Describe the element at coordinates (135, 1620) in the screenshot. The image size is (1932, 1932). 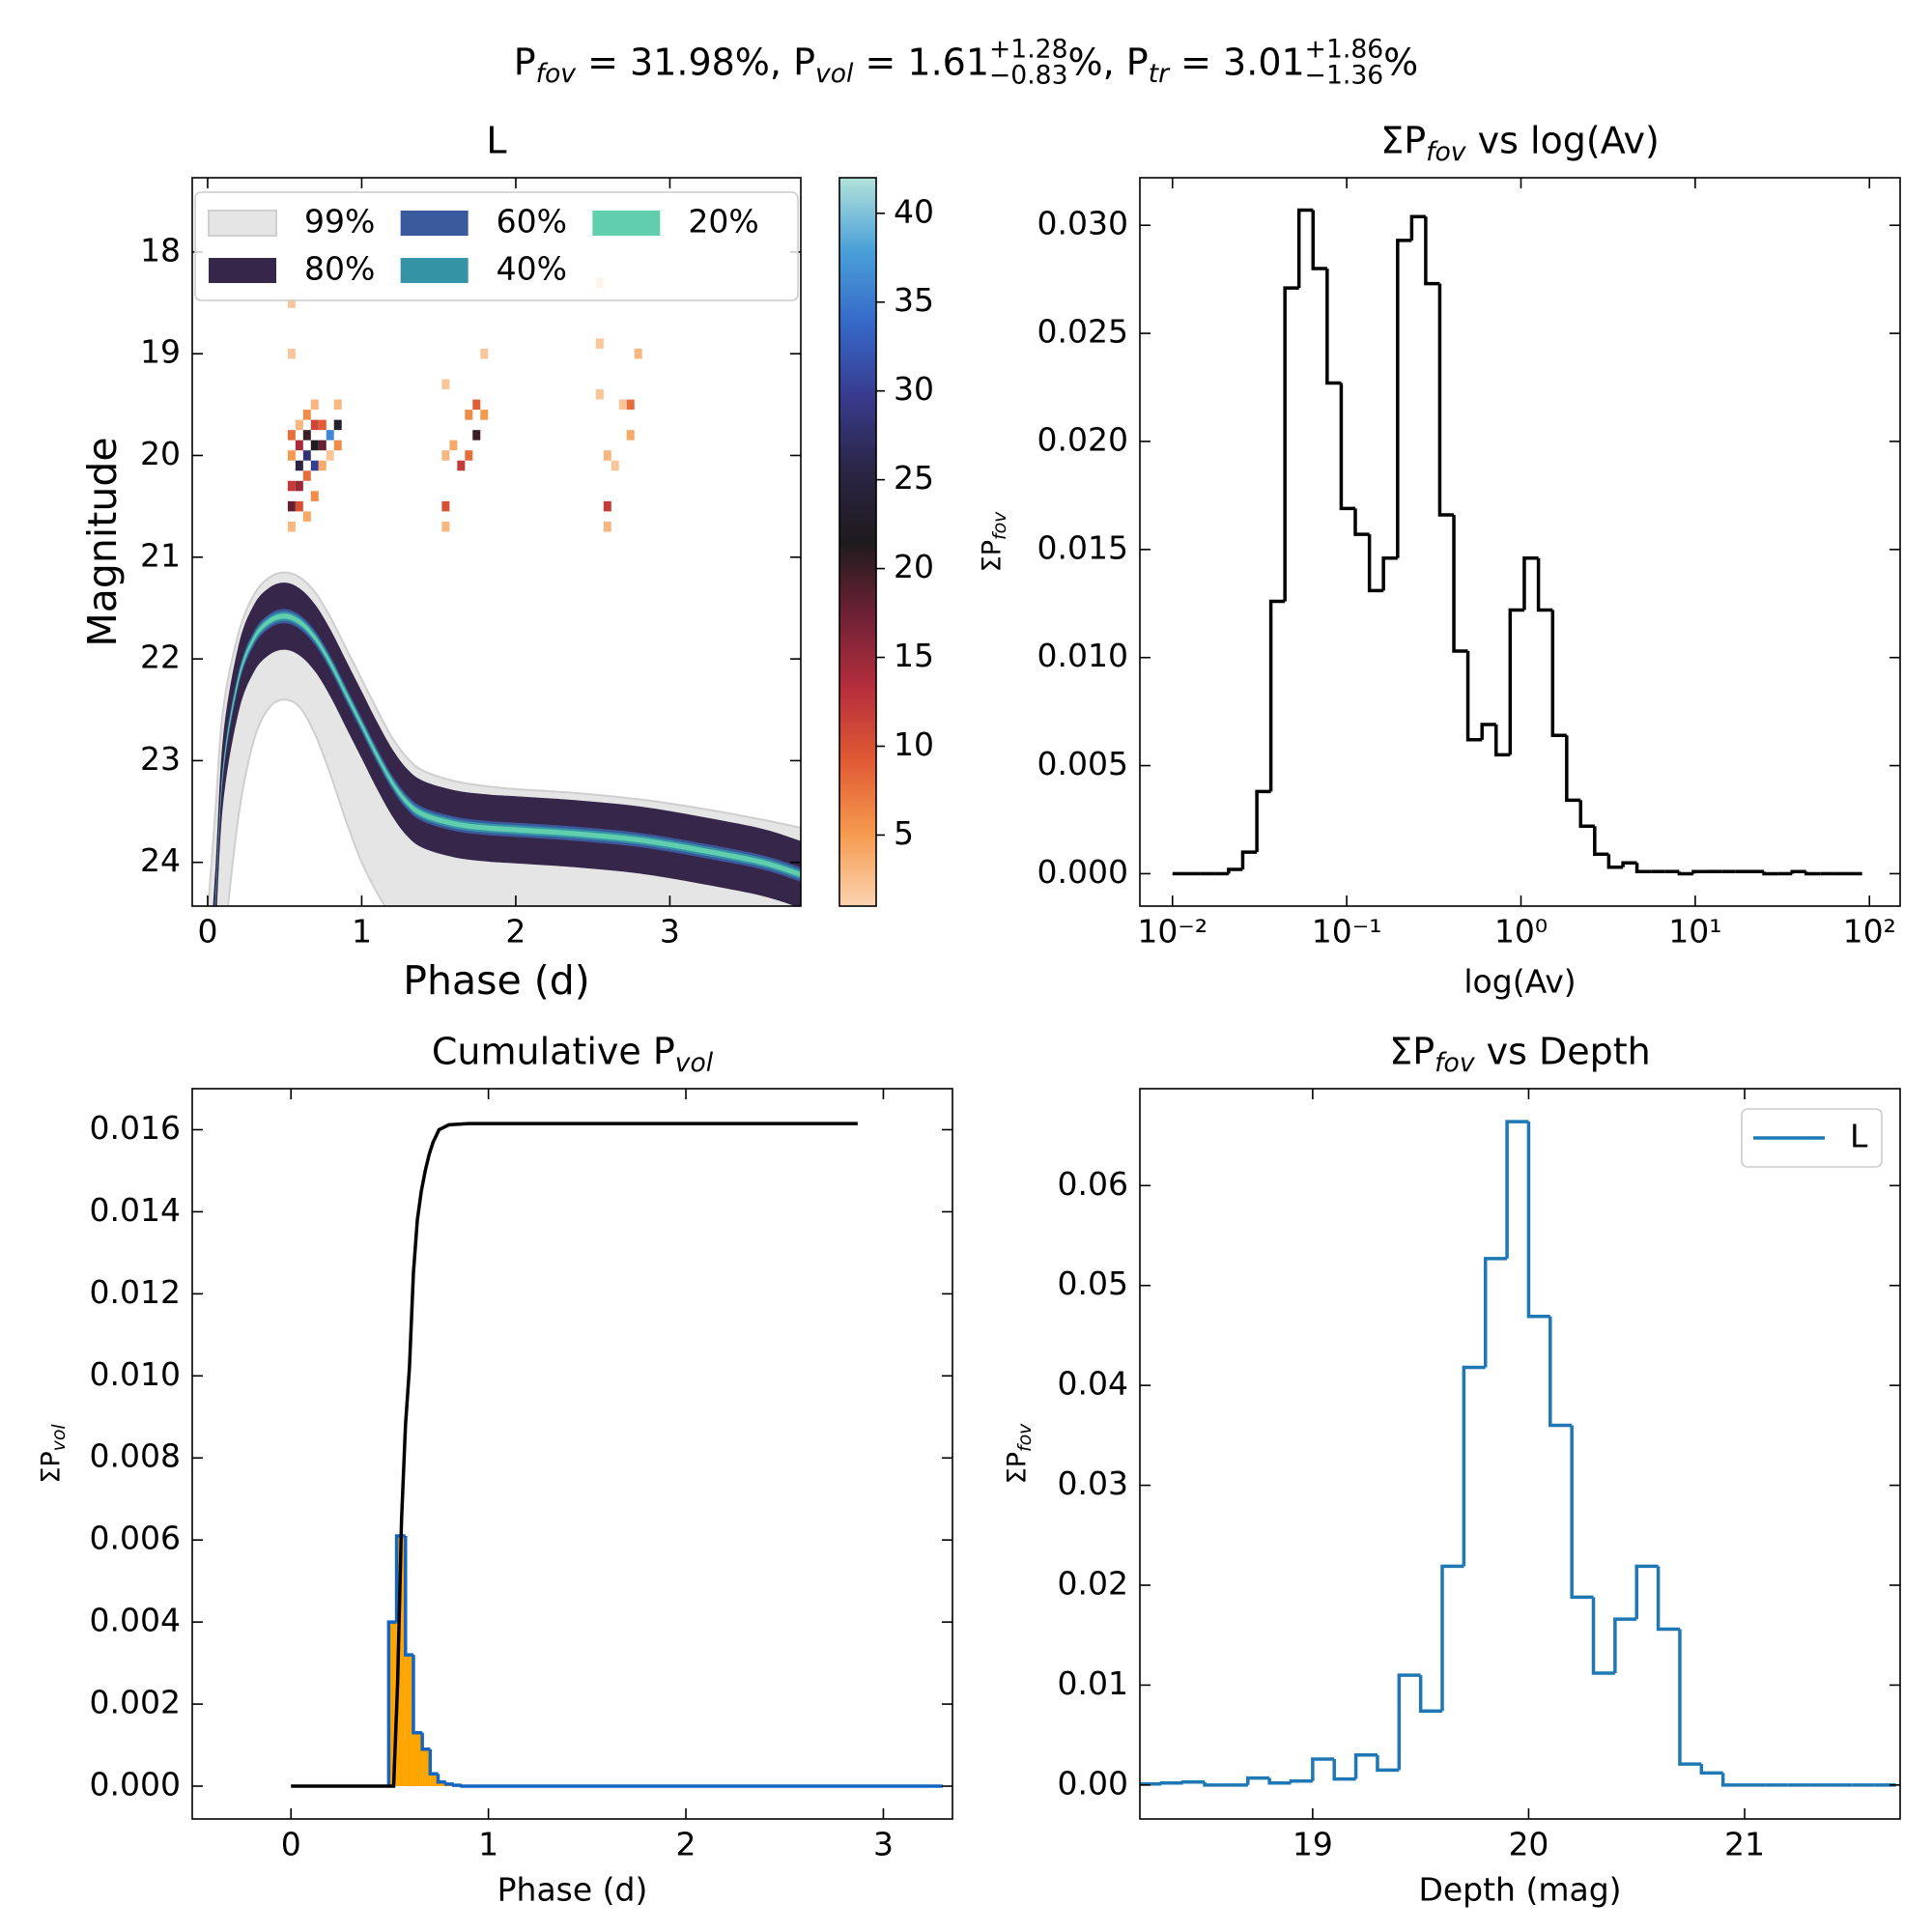
I see `y-tick-label: 0.004` at that location.